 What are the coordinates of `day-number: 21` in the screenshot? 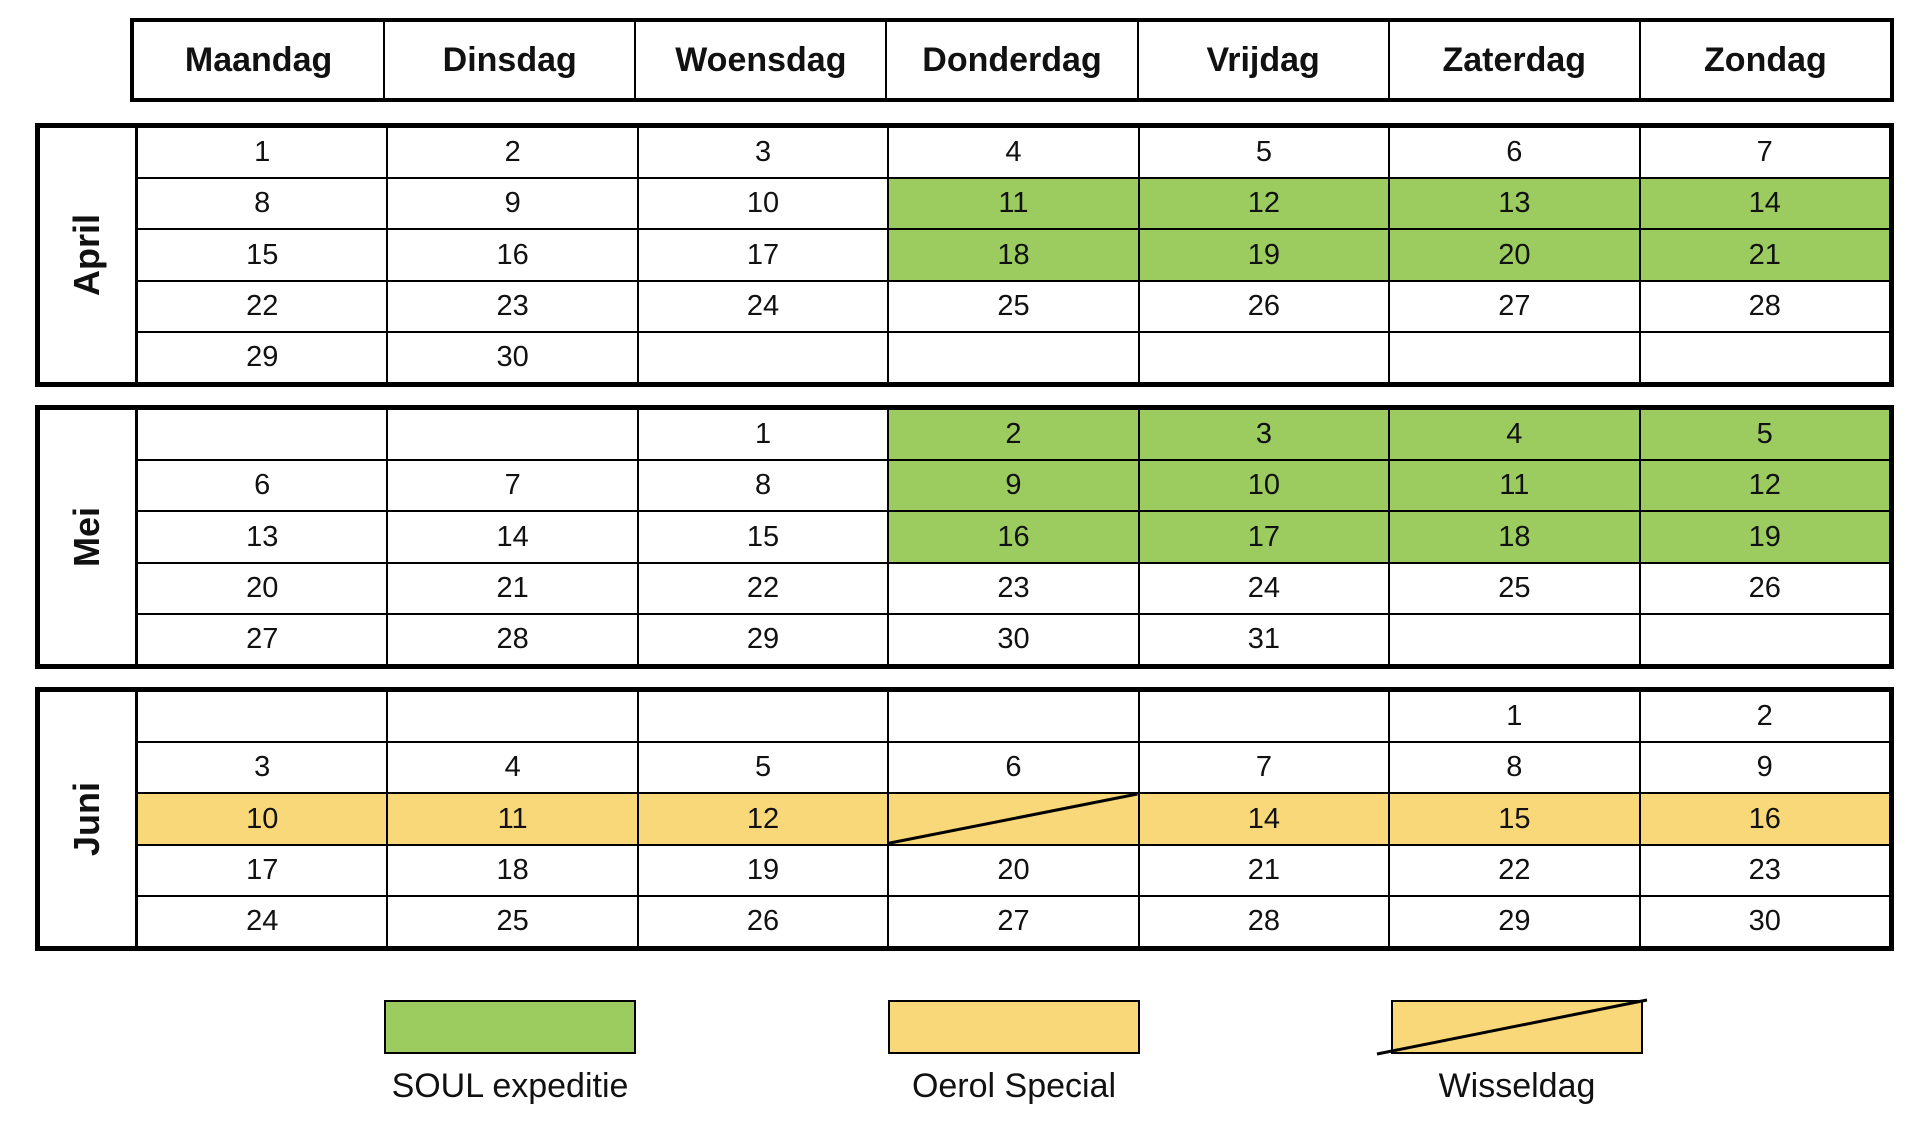 It's located at (1764, 254).